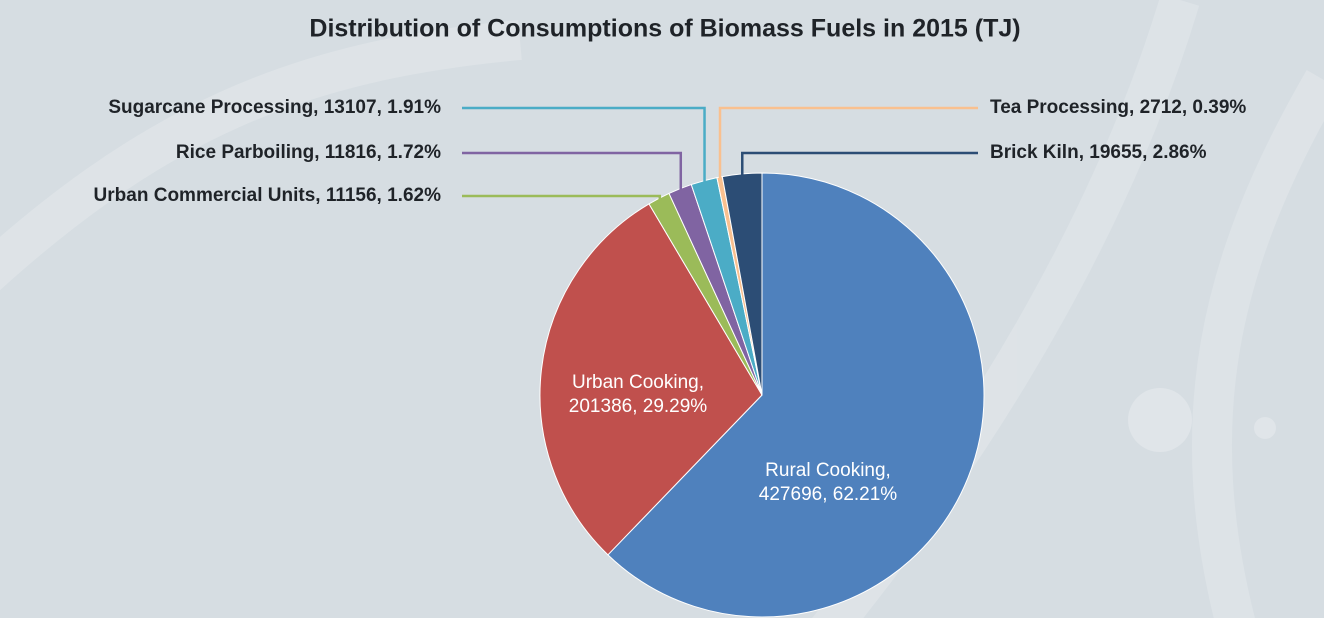  Describe the element at coordinates (1098, 152) in the screenshot. I see `data-label: Brick Kiln, 19655, 2.86%` at that location.